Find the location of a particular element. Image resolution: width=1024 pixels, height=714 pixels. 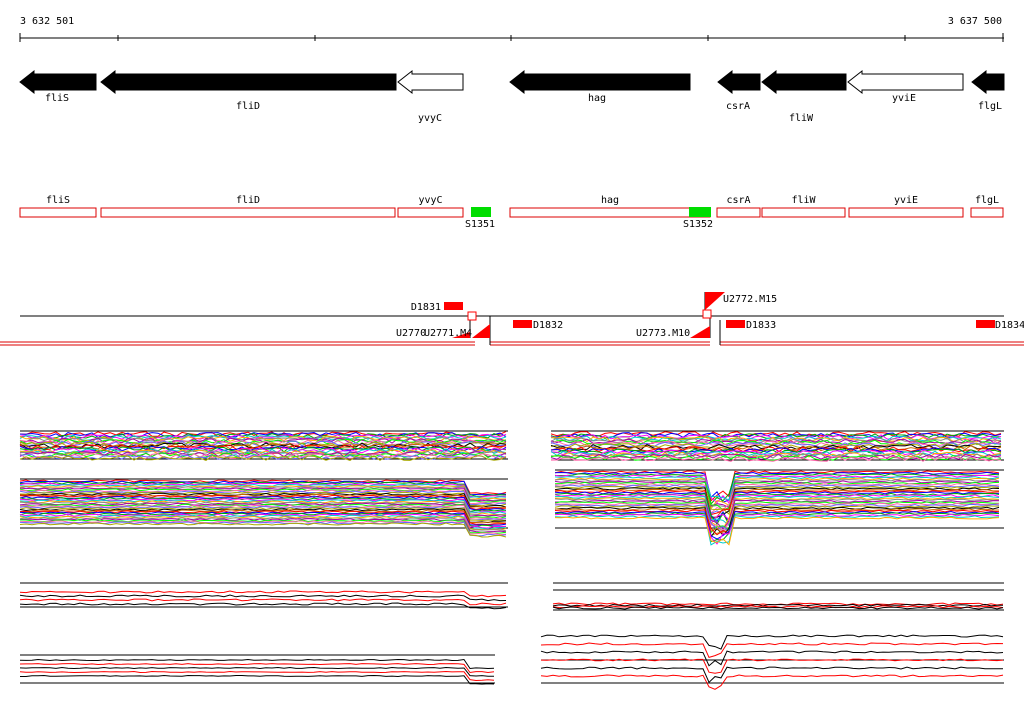

coord-end-label: 3 637 500 is located at coordinates (975, 21).